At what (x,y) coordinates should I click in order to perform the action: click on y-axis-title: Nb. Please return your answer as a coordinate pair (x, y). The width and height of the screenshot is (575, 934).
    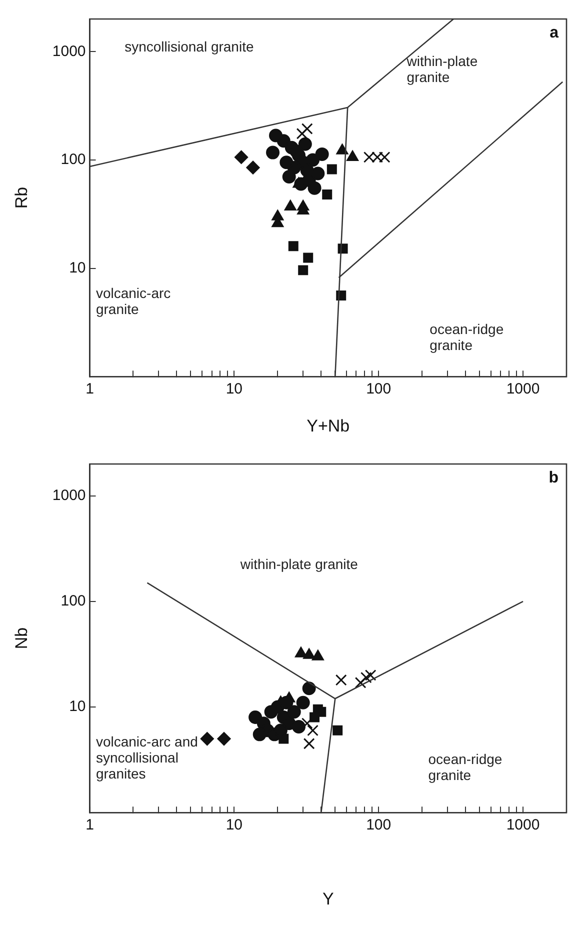
    Looking at the image, I should click on (21, 638).